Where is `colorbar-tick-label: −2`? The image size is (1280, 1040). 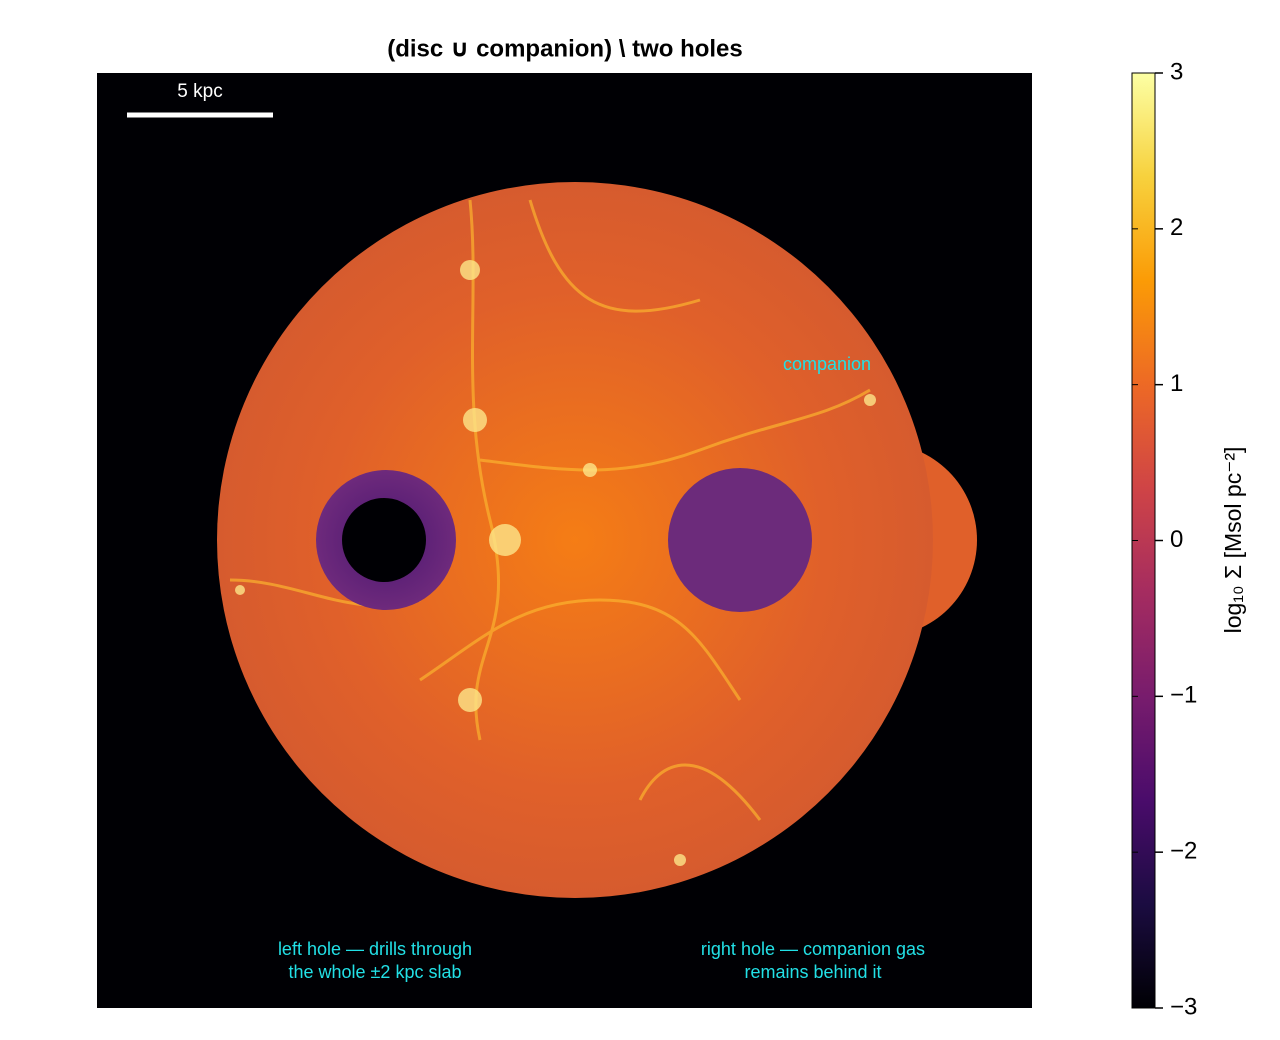
colorbar-tick-label: −2 is located at coordinates (1183, 851).